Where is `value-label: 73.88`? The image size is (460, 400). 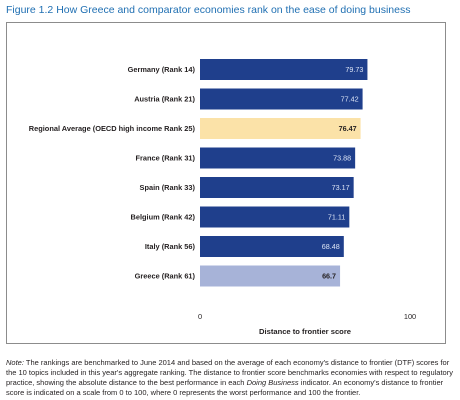 value-label: 73.88 is located at coordinates (342, 158).